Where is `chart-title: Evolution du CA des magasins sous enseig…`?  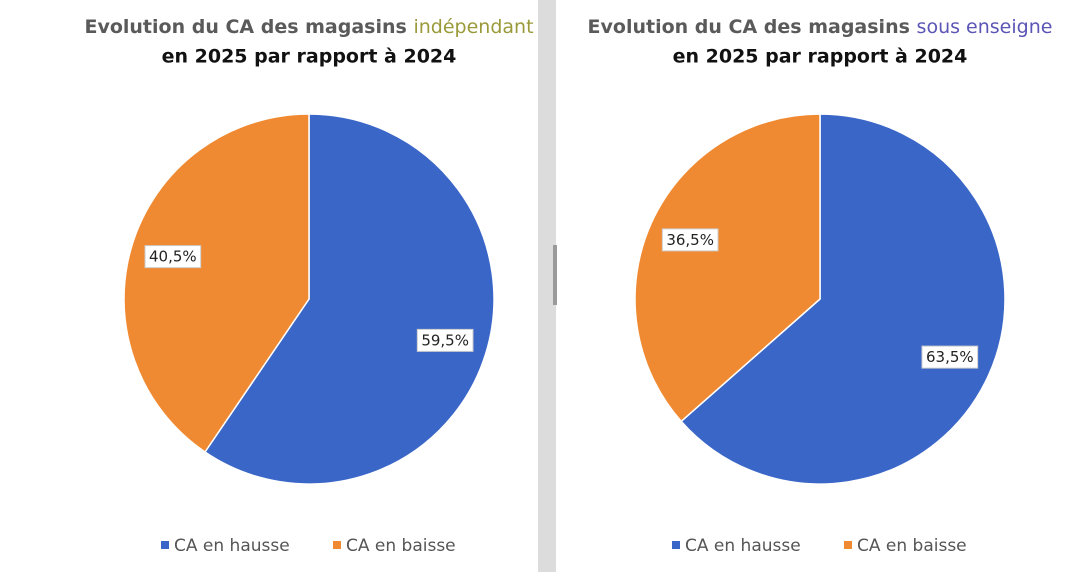
chart-title: Evolution du CA des magasins sous enseig… is located at coordinates (820, 27).